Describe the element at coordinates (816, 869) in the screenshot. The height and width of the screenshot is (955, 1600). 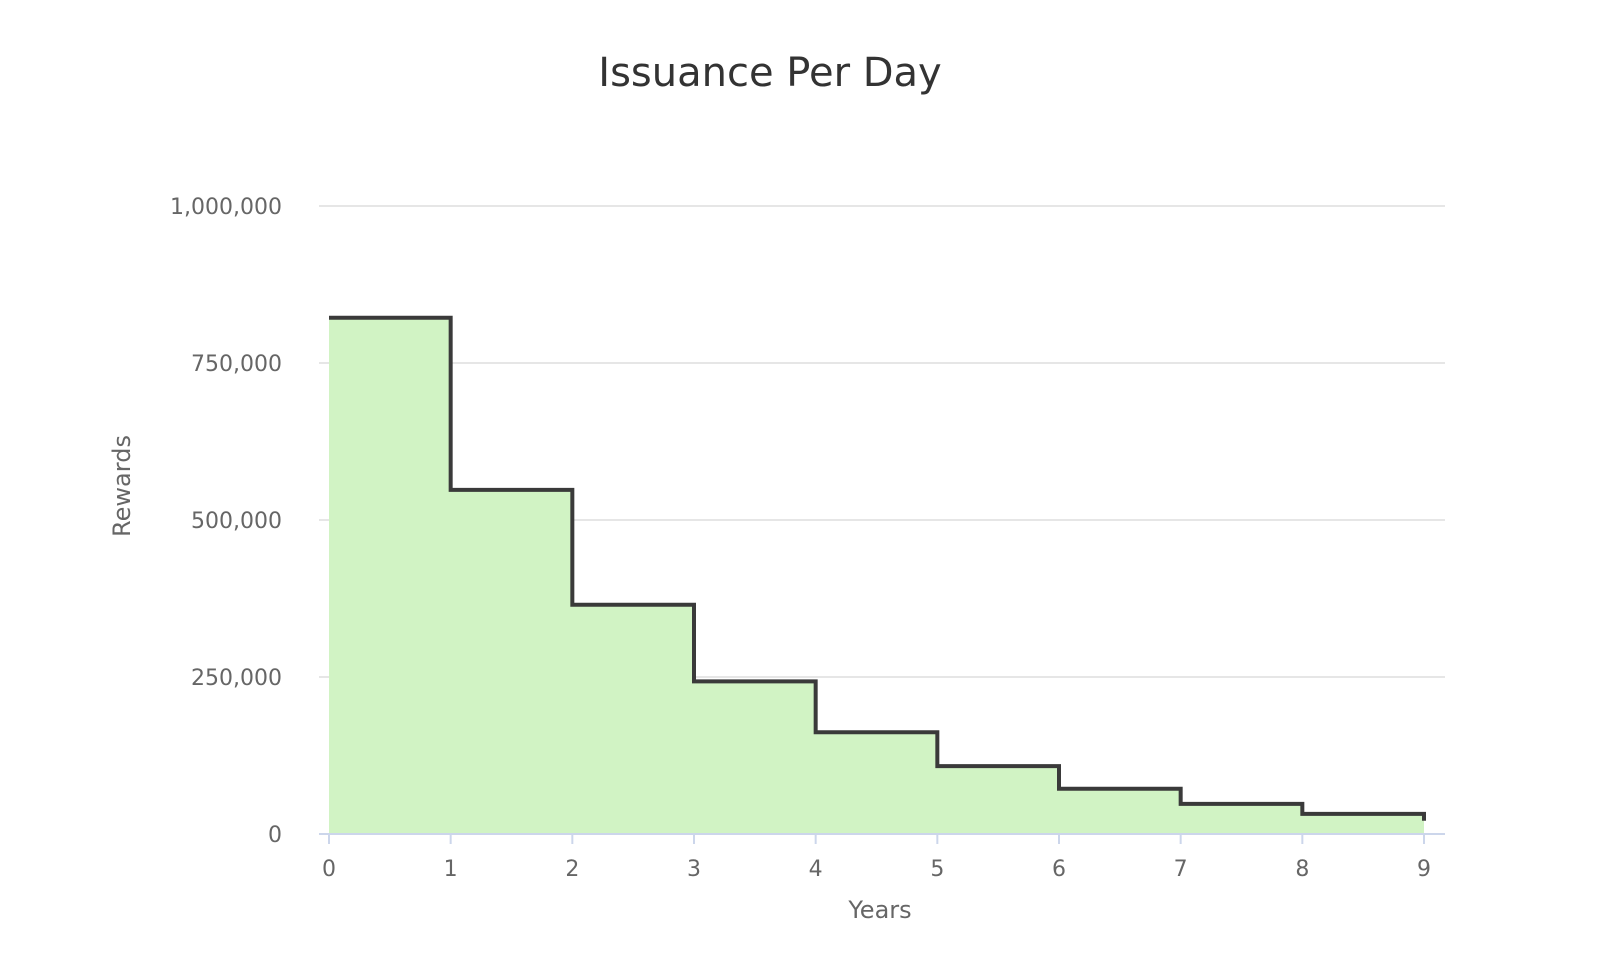
I see `x-tick-label: 4` at that location.